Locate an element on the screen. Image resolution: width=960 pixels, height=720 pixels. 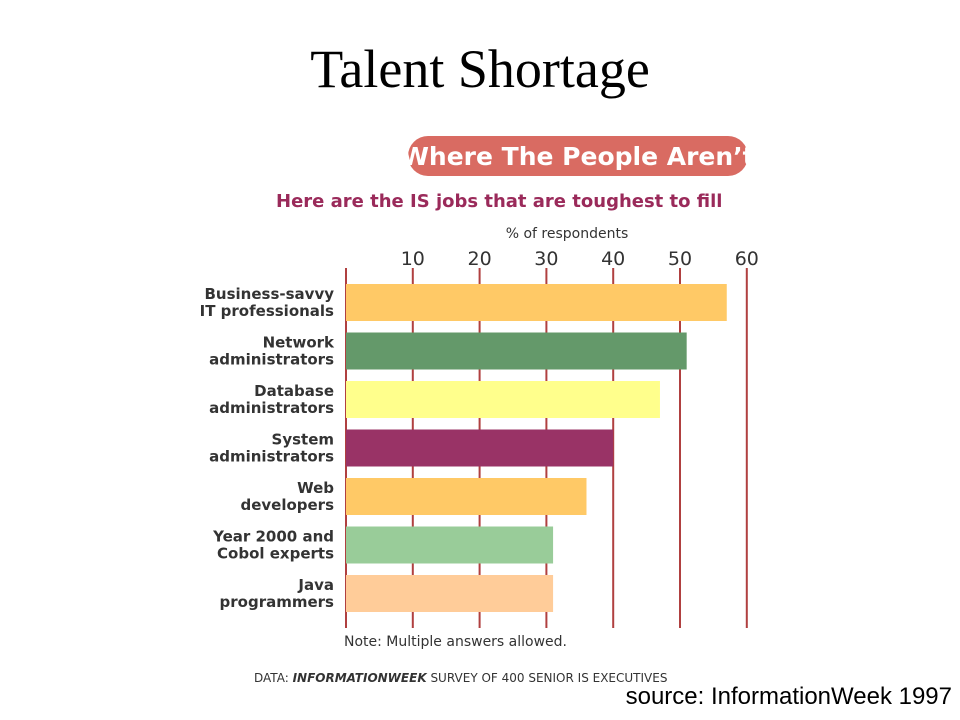
category-label: Web developers is located at coordinates (287, 496).